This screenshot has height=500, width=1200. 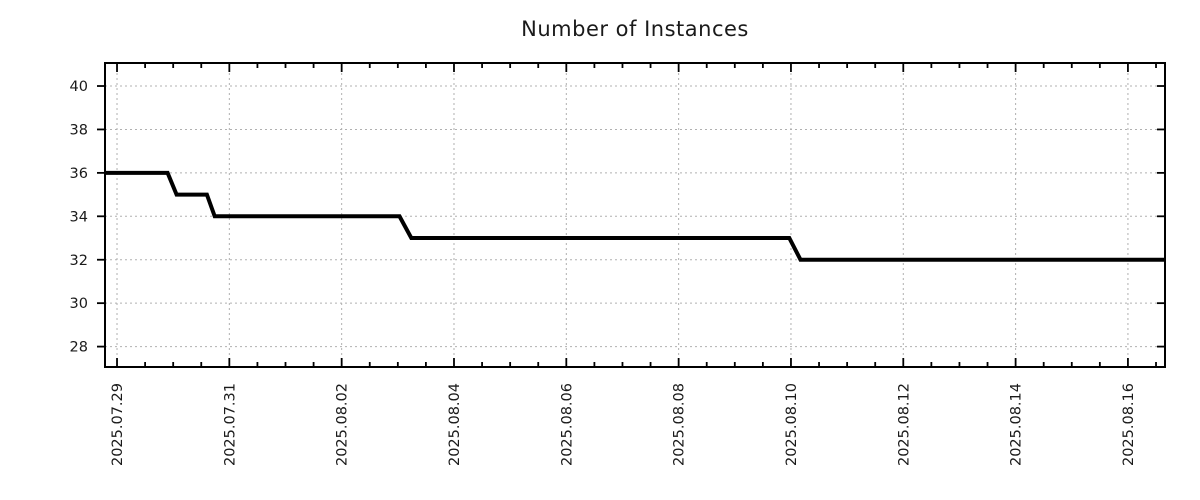 What do you see at coordinates (79, 348) in the screenshot?
I see `y-tick-label: 28` at bounding box center [79, 348].